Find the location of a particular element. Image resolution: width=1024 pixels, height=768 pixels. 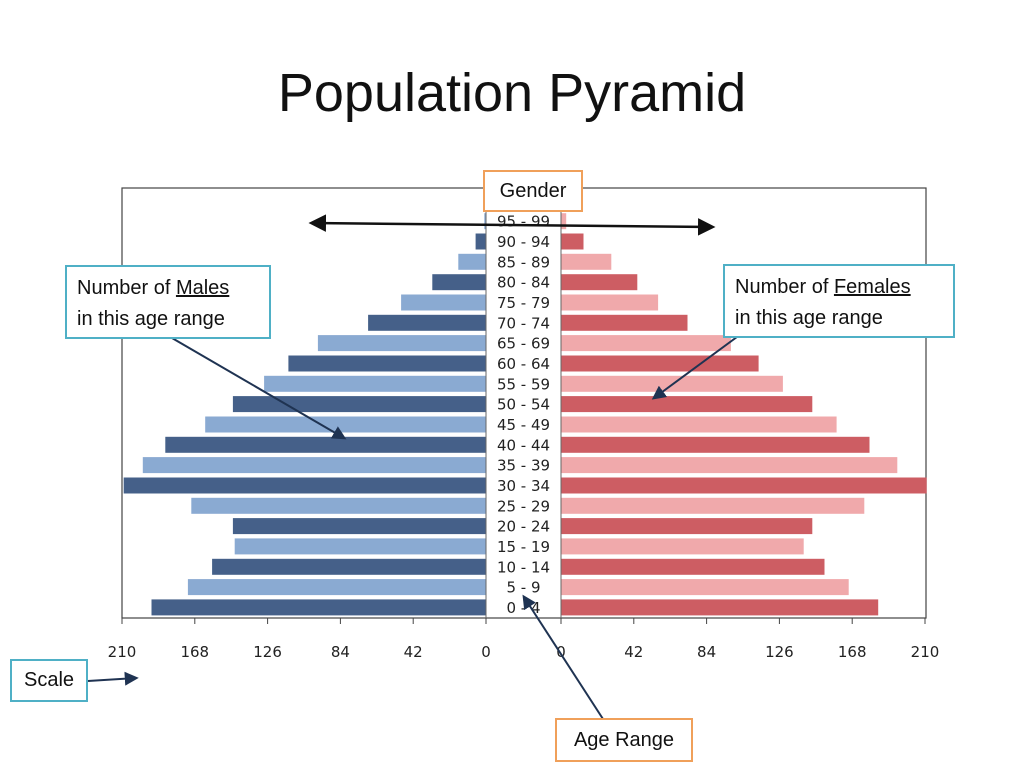

females-callout-line1: Number of Females is located at coordinates (839, 287).